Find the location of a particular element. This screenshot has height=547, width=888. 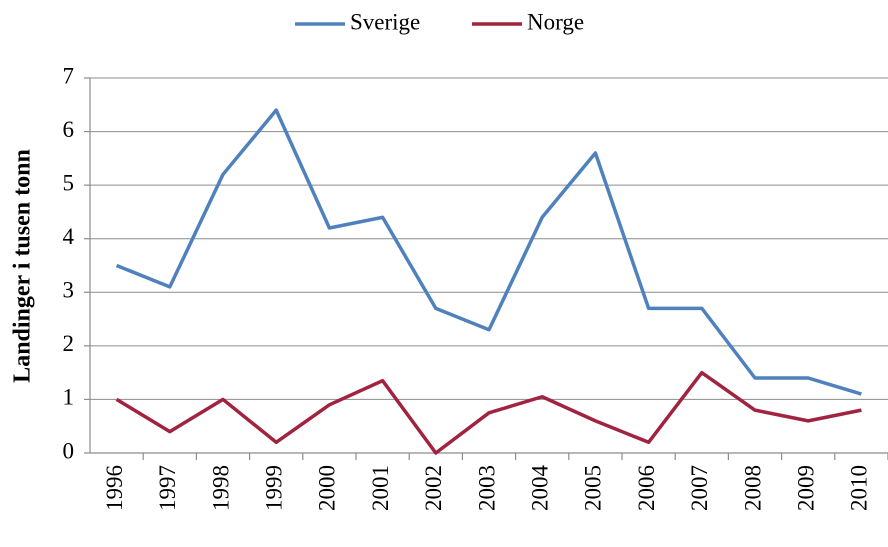

legend-label: Sverige is located at coordinates (385, 21).